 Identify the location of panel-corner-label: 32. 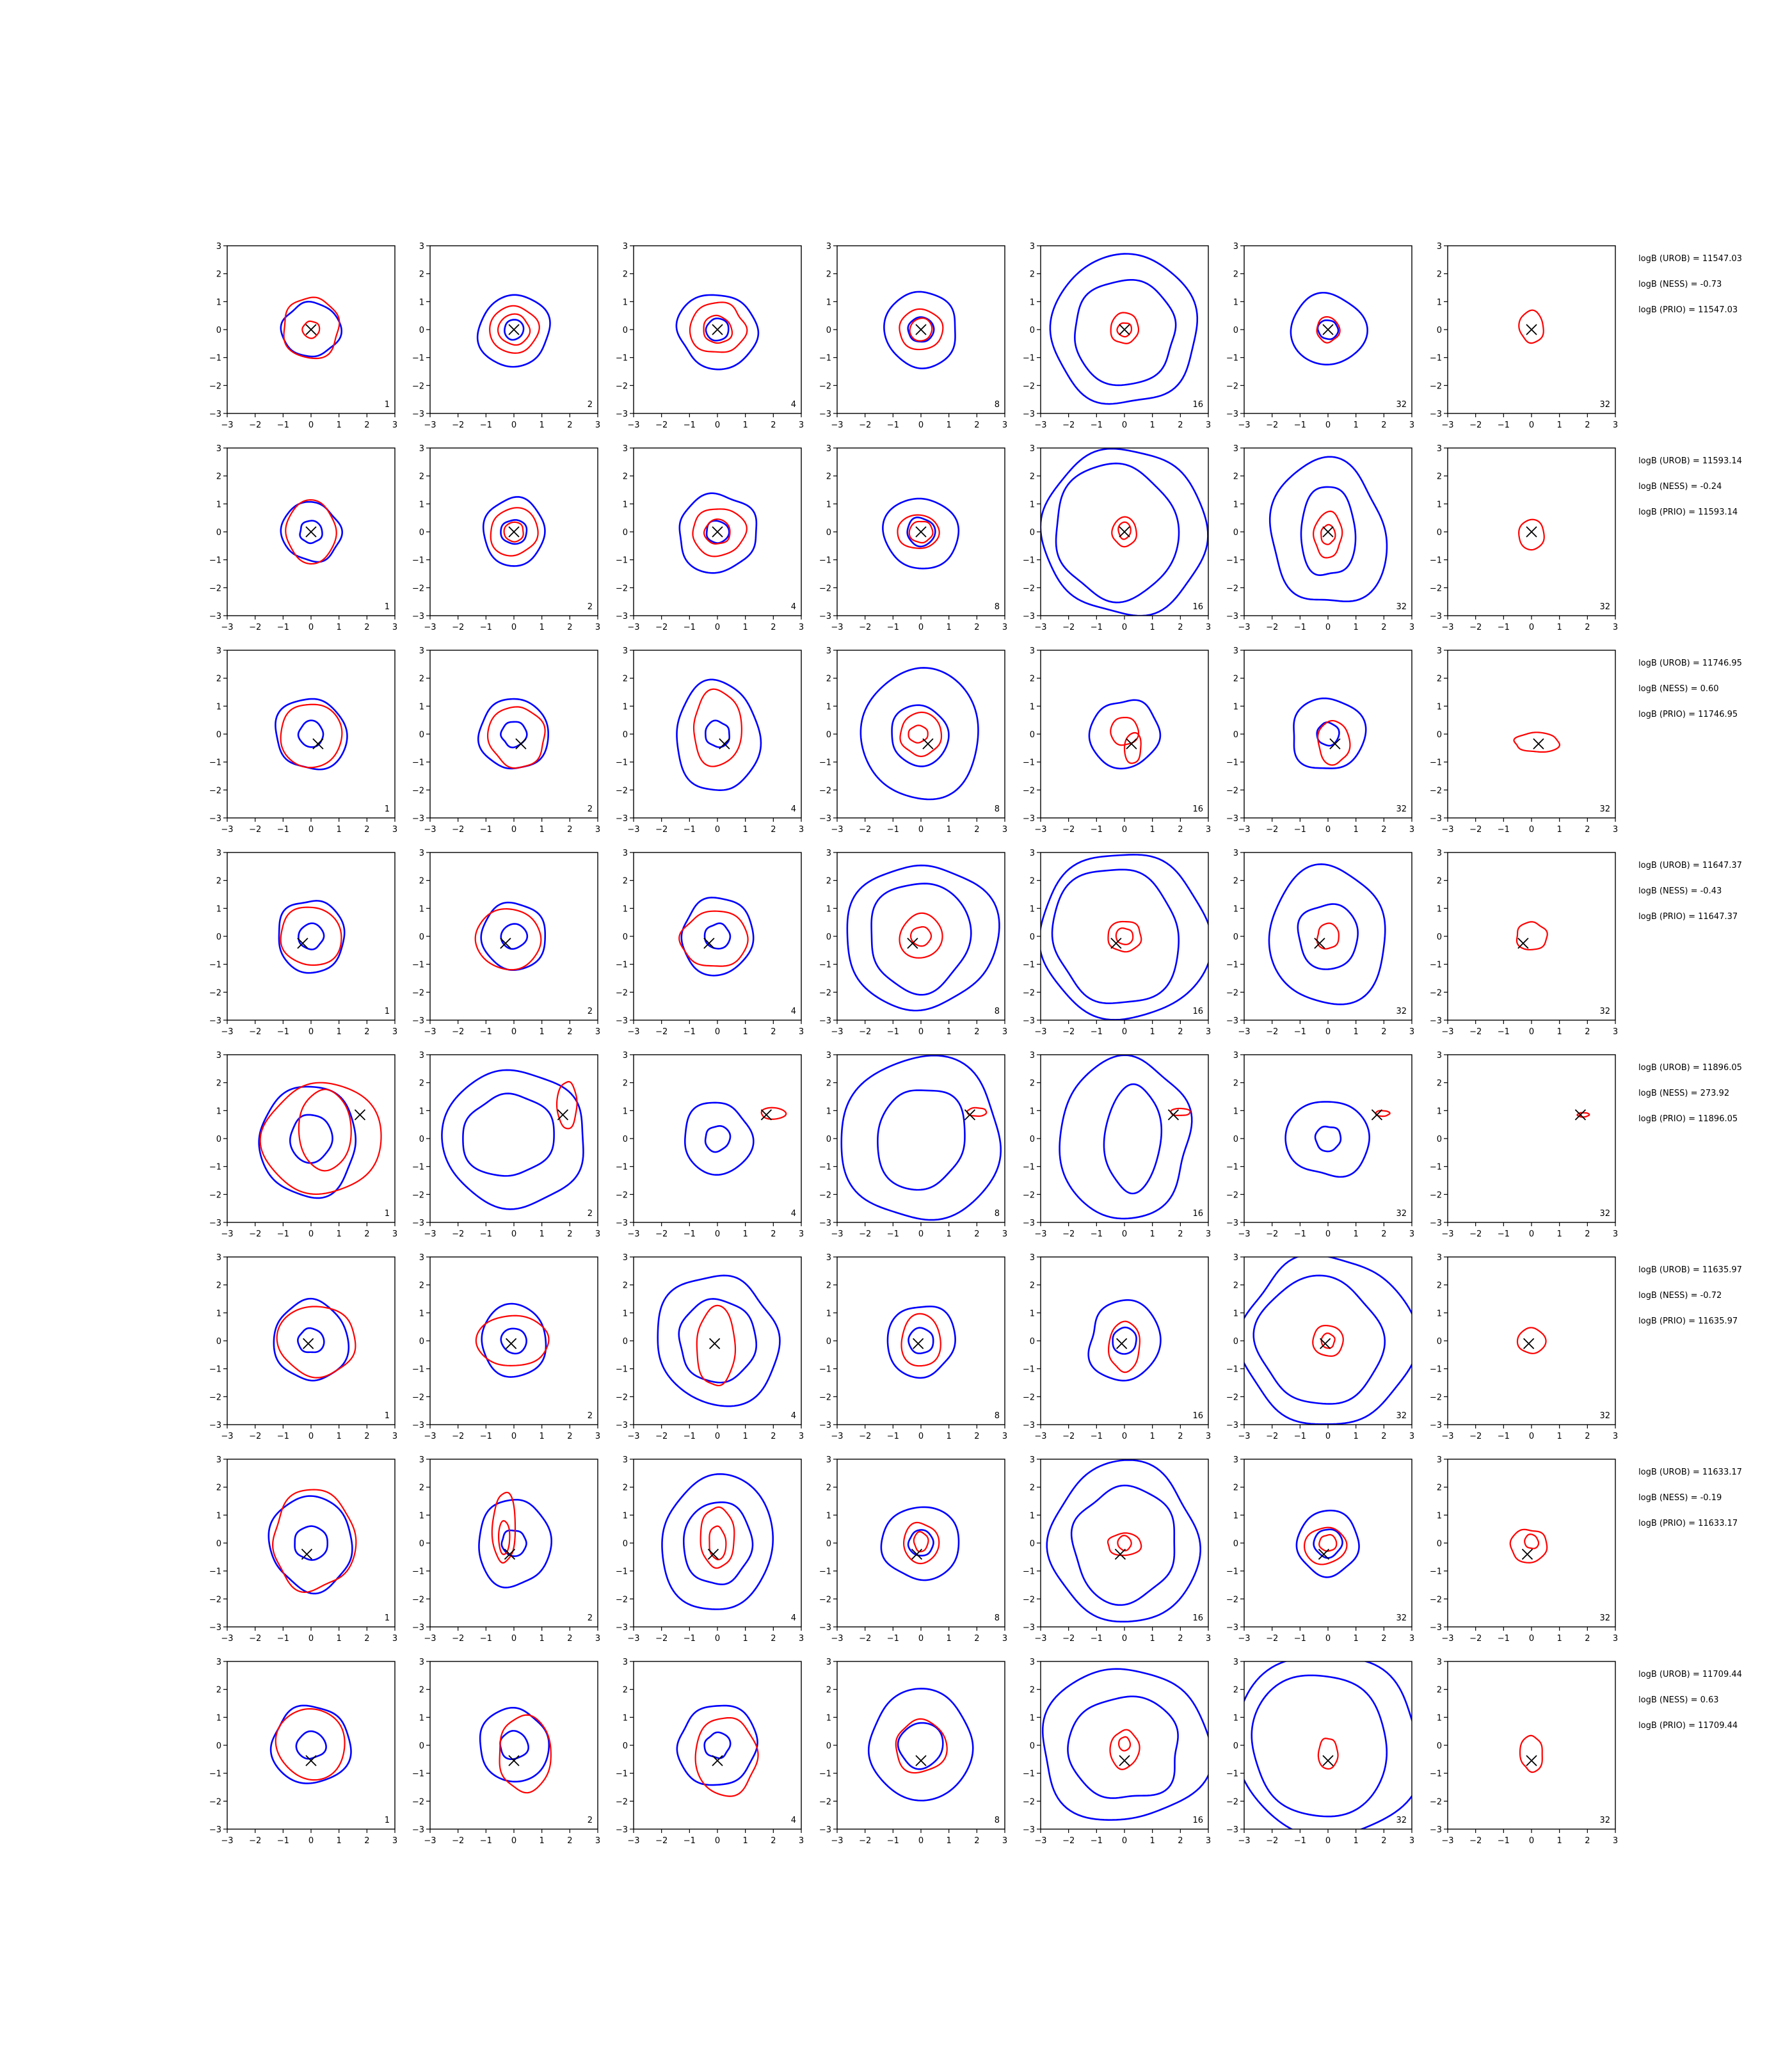
(1604, 1820).